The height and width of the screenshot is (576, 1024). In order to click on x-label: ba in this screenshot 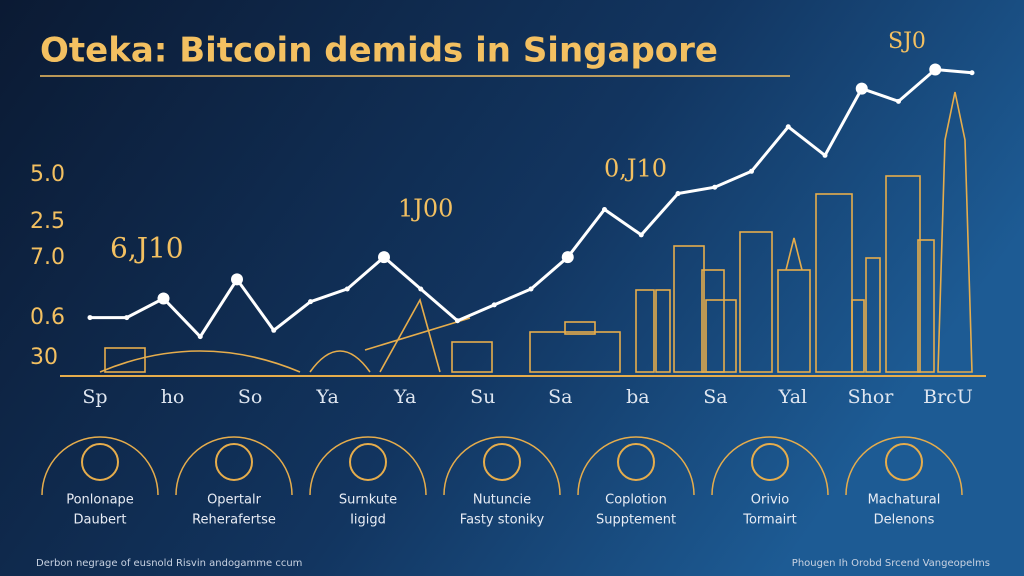, I will do `click(638, 397)`.